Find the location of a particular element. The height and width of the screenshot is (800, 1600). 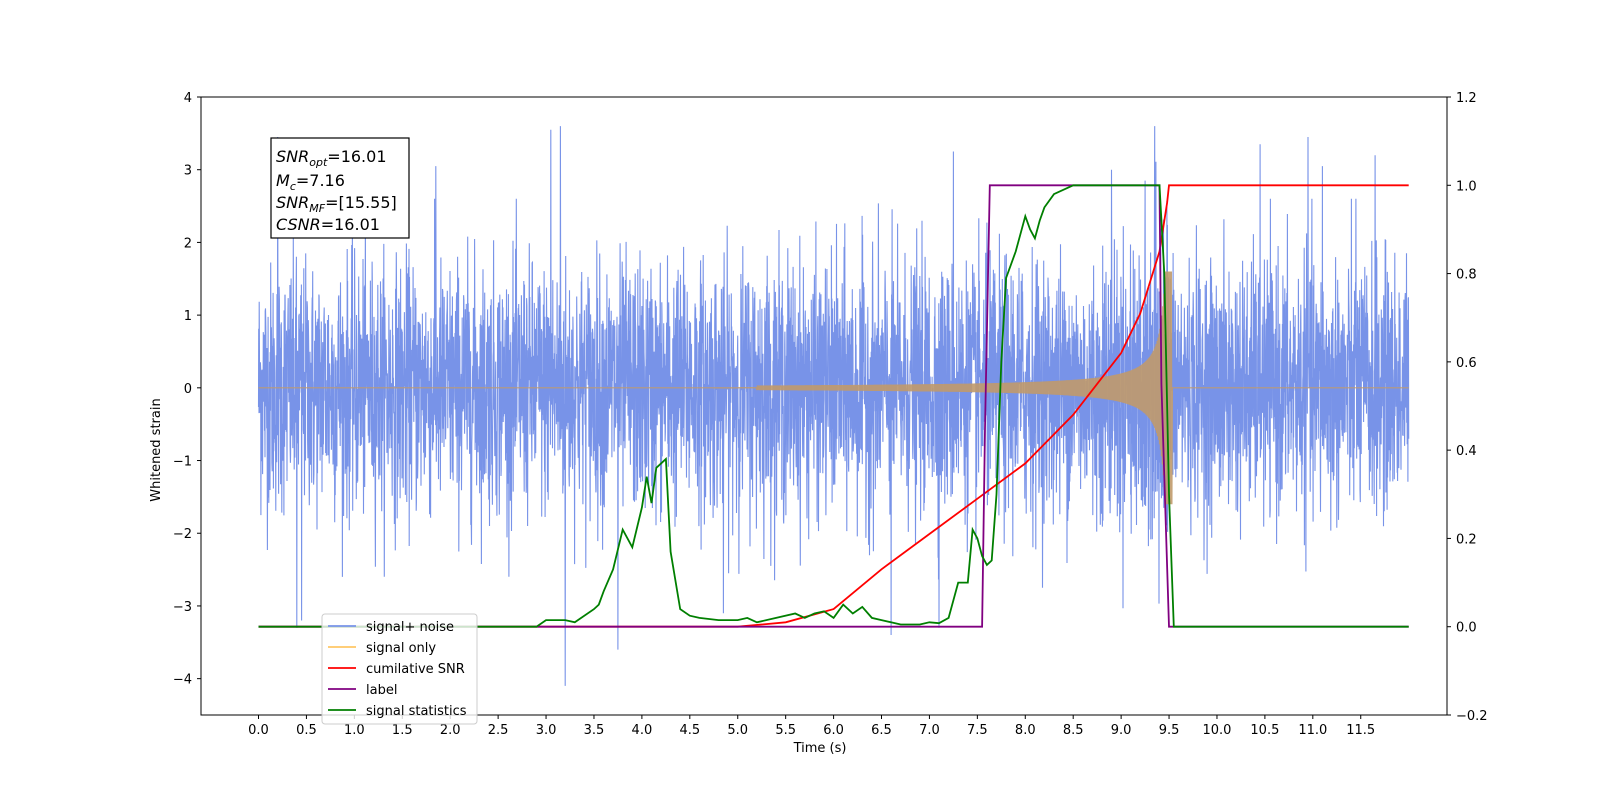

y-right-tick-label: 1.0 is located at coordinates (1466, 186).